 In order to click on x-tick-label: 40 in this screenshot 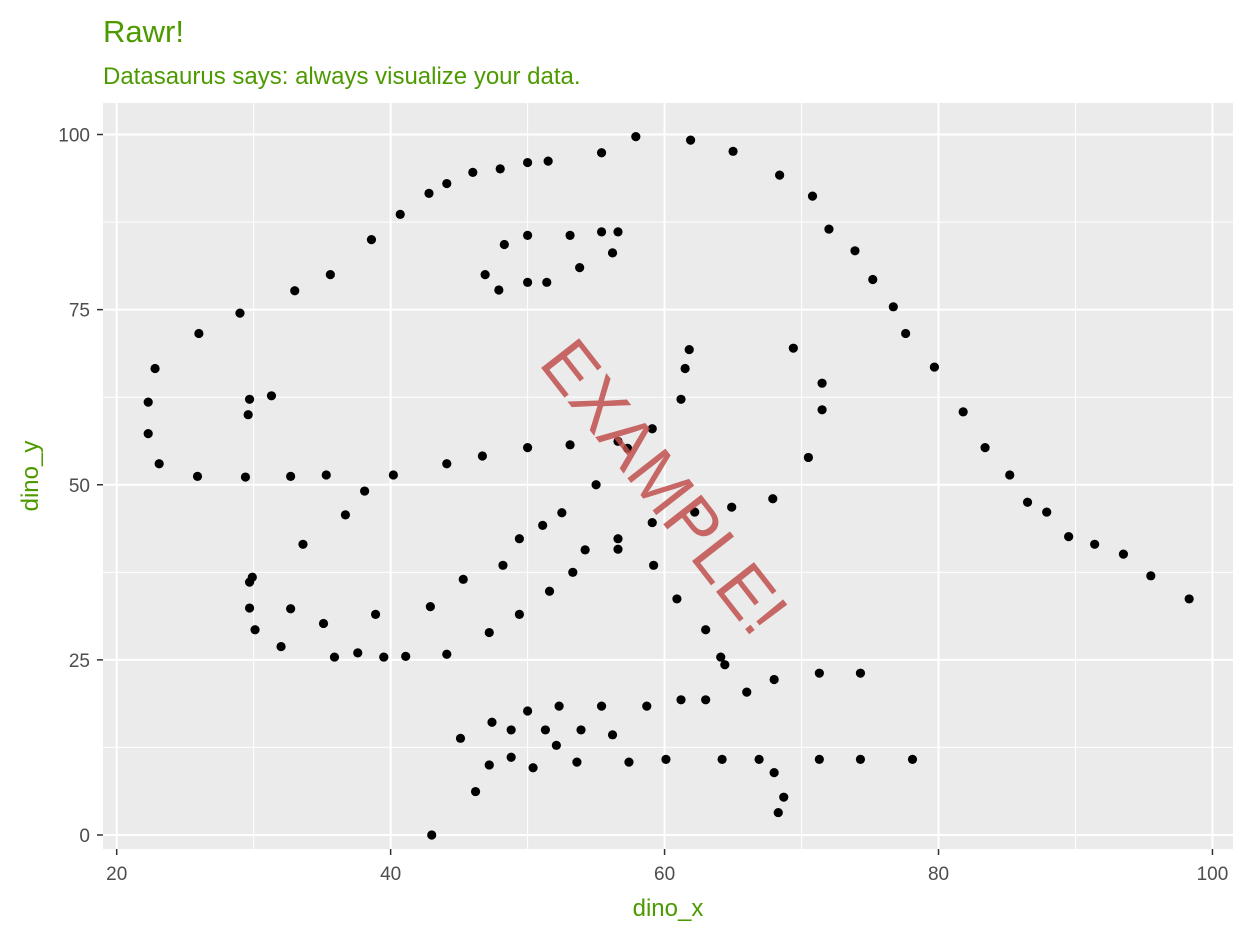, I will do `click(390, 874)`.